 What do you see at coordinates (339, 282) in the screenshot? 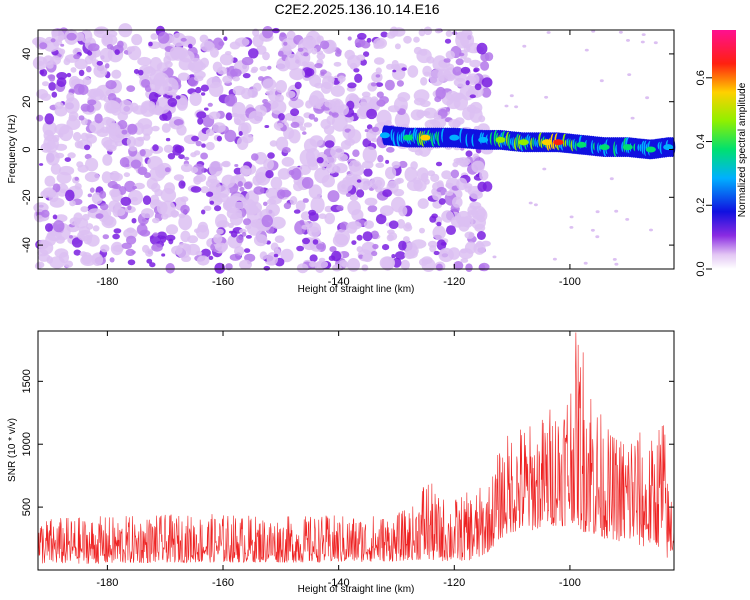
I see `x-tick-label: -140` at bounding box center [339, 282].